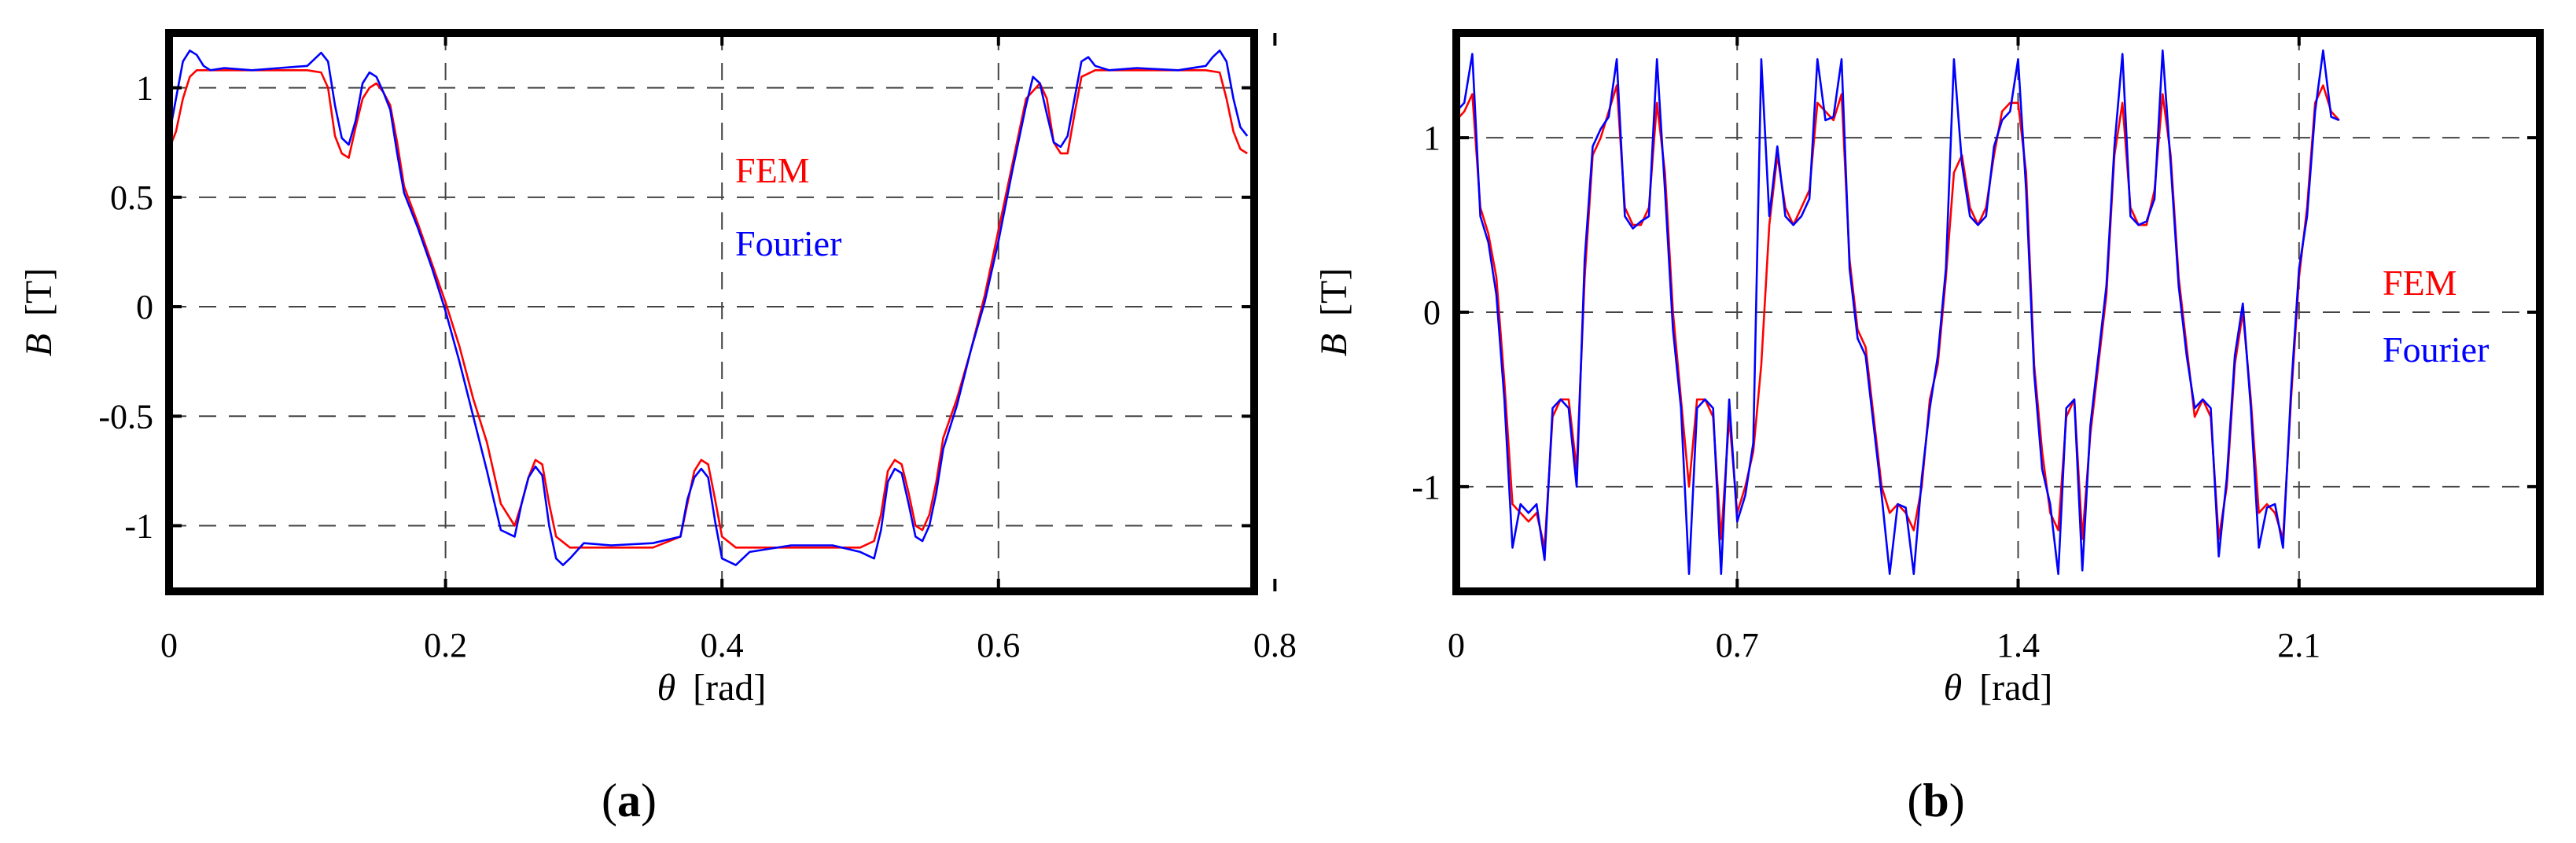  I want to click on x-tick-label: 0.2, so click(446, 645).